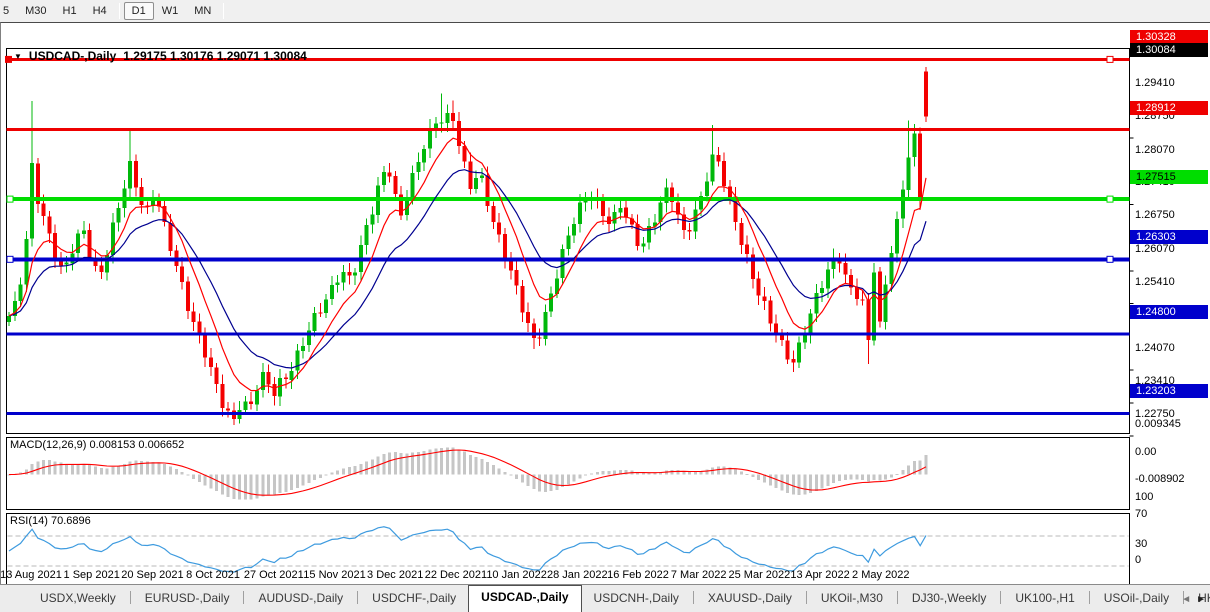  What do you see at coordinates (605, 11) in the screenshot?
I see `timeframe-toolbar: 5 M30 H1 H4 D1 W1 MN` at bounding box center [605, 11].